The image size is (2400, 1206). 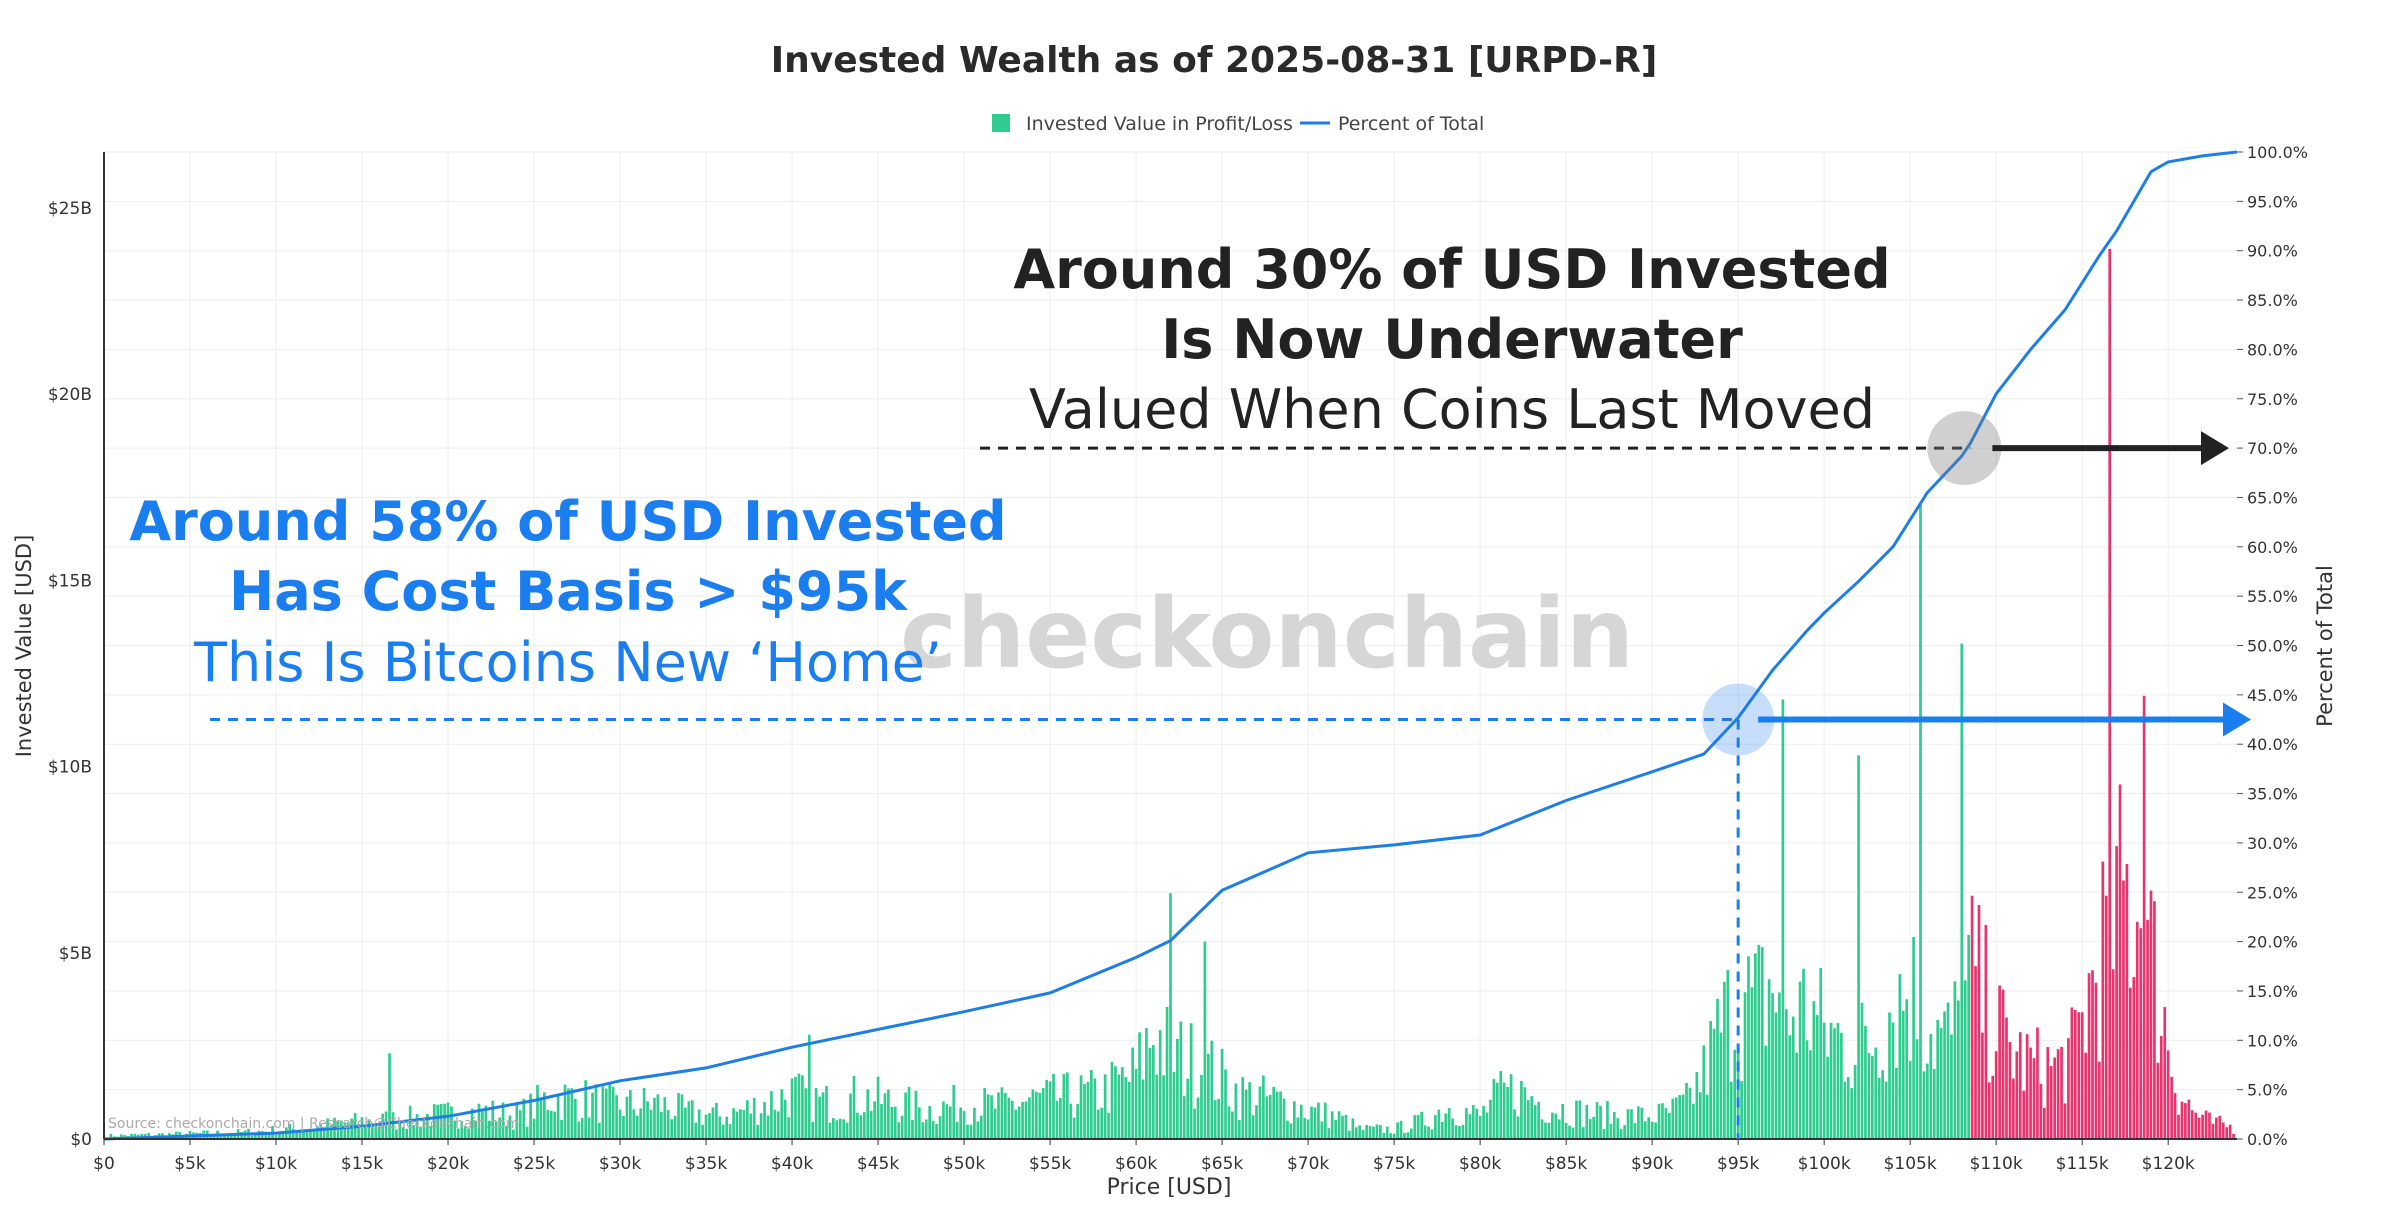 What do you see at coordinates (1996, 1164) in the screenshot?
I see `x-tick-label: $110k` at bounding box center [1996, 1164].